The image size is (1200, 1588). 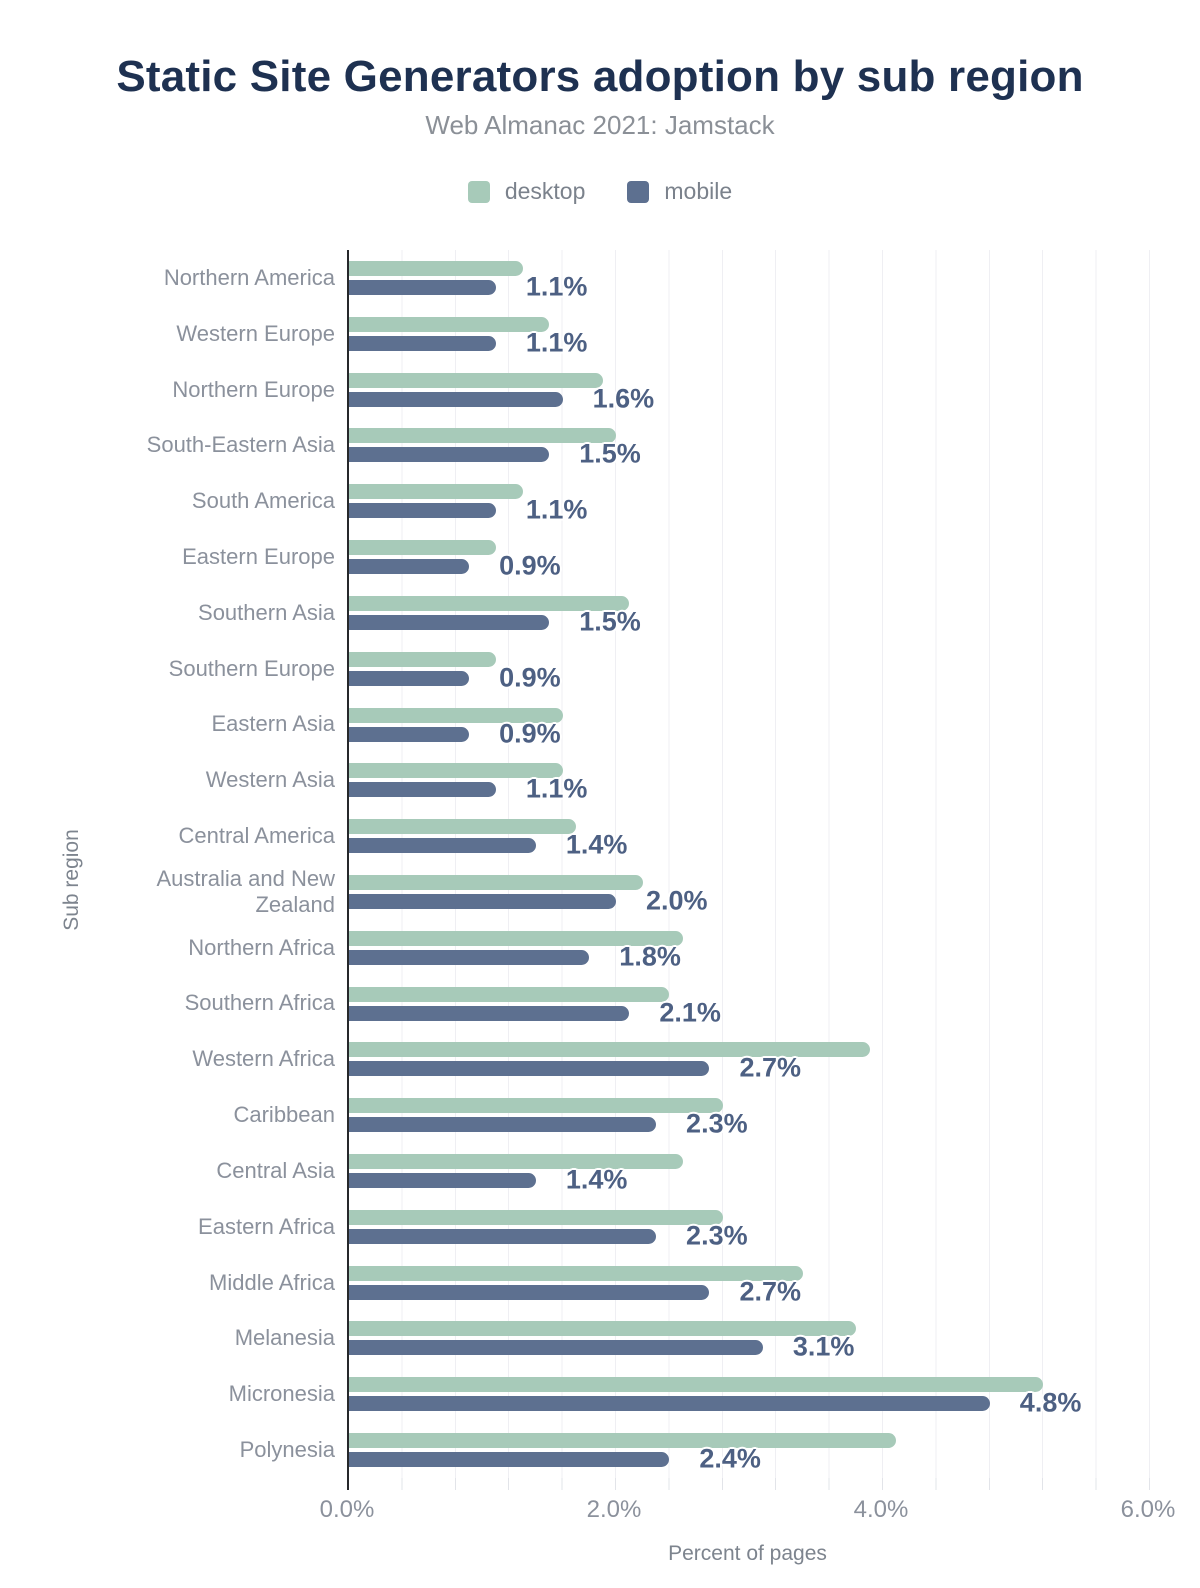 What do you see at coordinates (623, 398) in the screenshot?
I see `value-label: 1.6%` at bounding box center [623, 398].